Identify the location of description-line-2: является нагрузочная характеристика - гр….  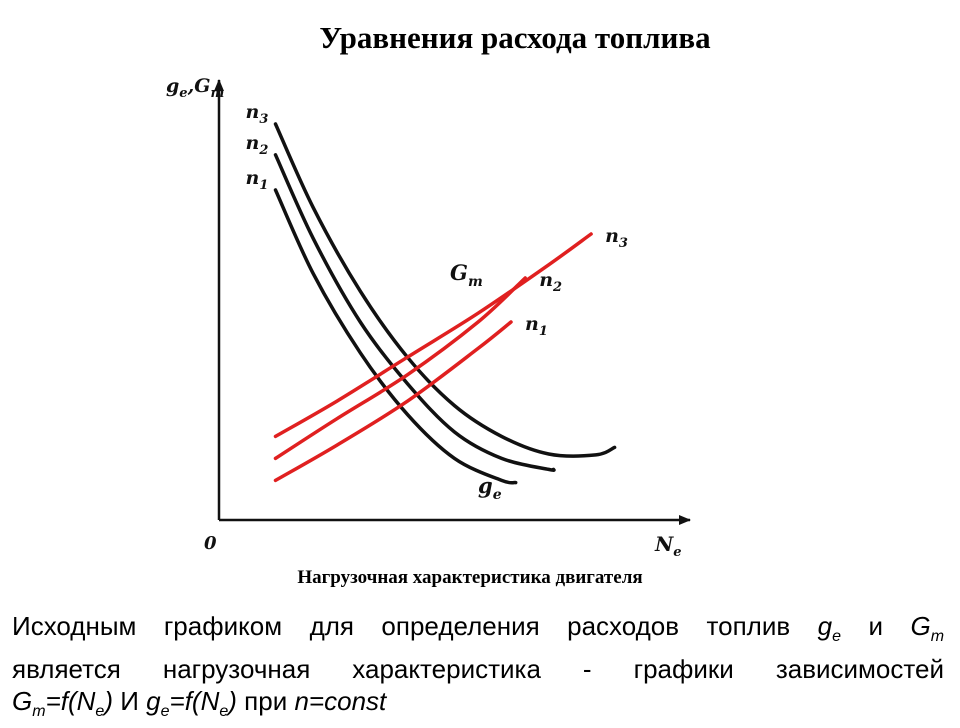
(478, 669).